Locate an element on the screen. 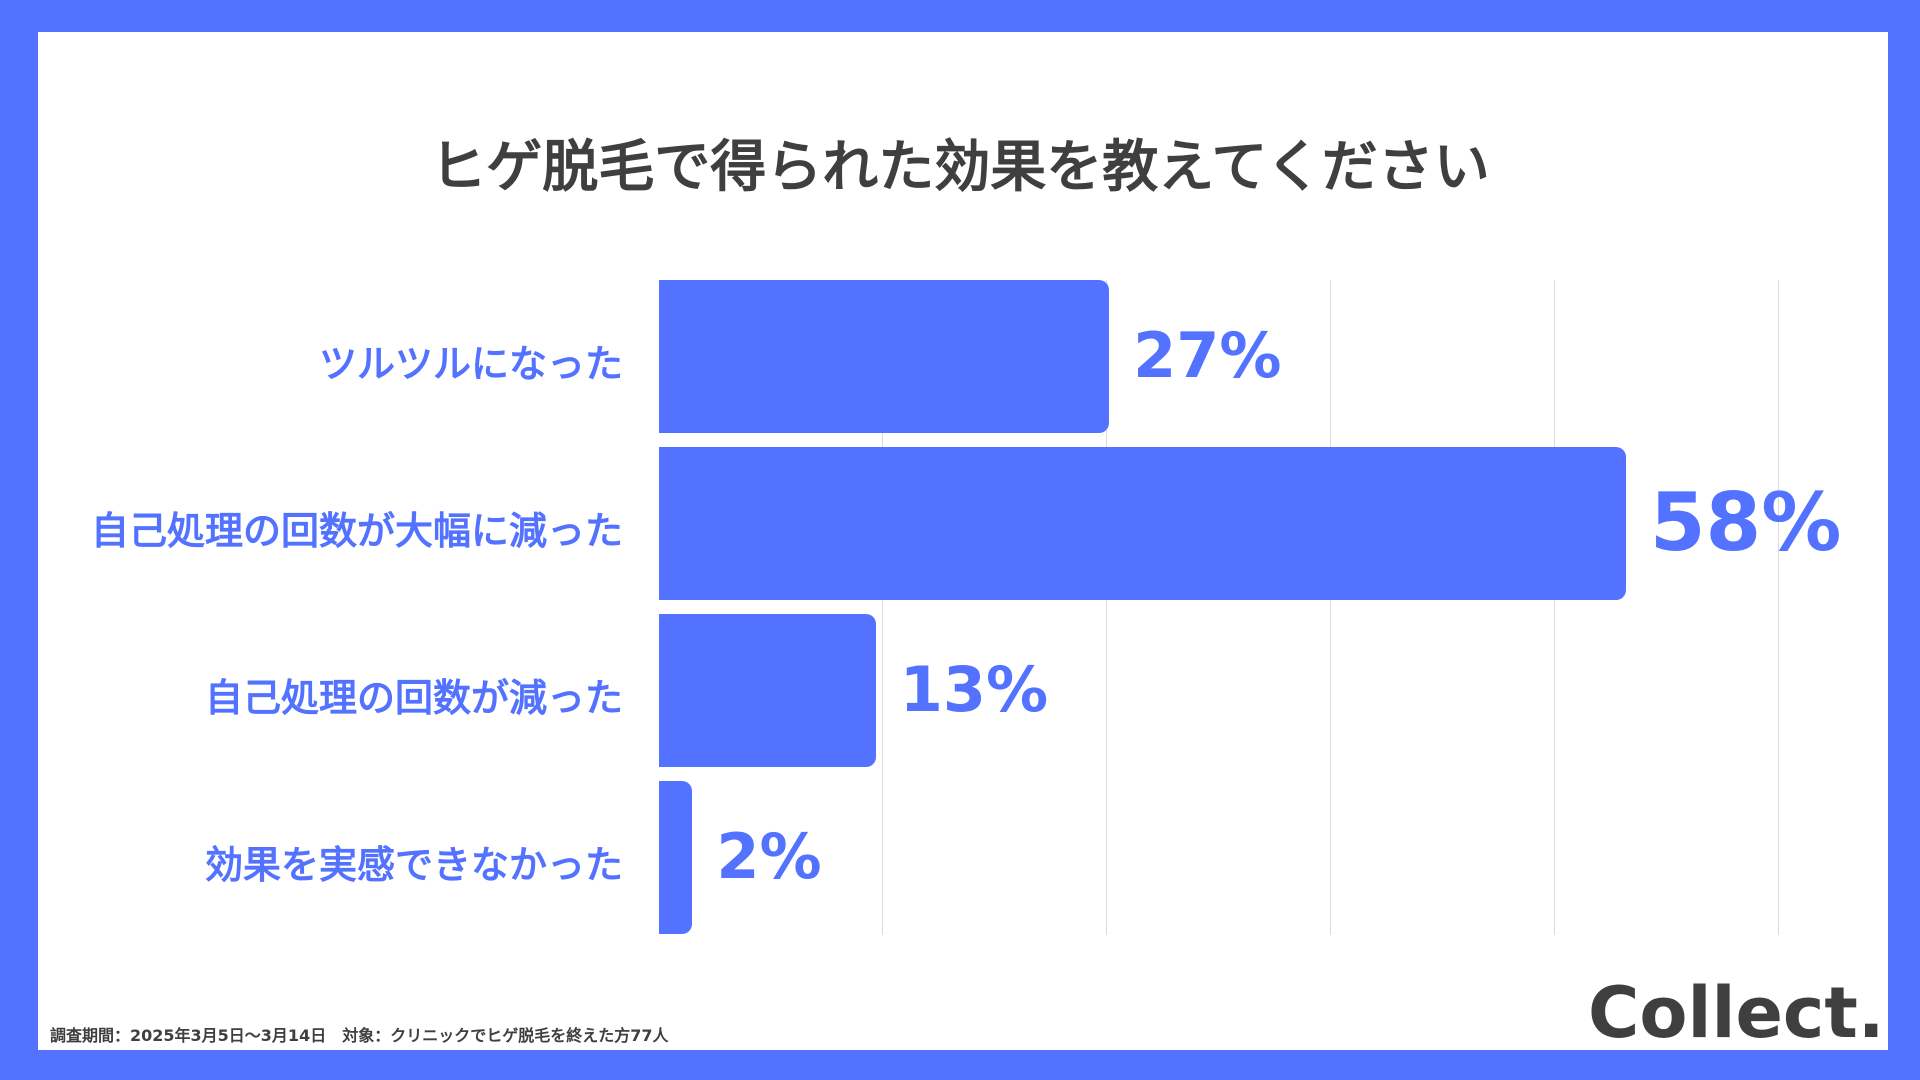 The image size is (1920, 1080). category-label: ツルツルになった is located at coordinates (470, 363).